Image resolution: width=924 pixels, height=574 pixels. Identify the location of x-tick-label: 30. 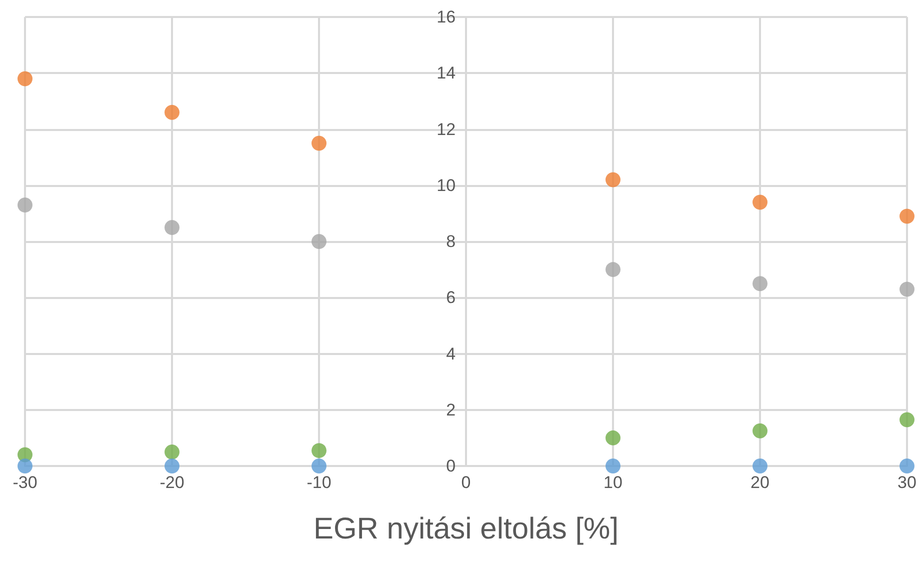
(907, 482).